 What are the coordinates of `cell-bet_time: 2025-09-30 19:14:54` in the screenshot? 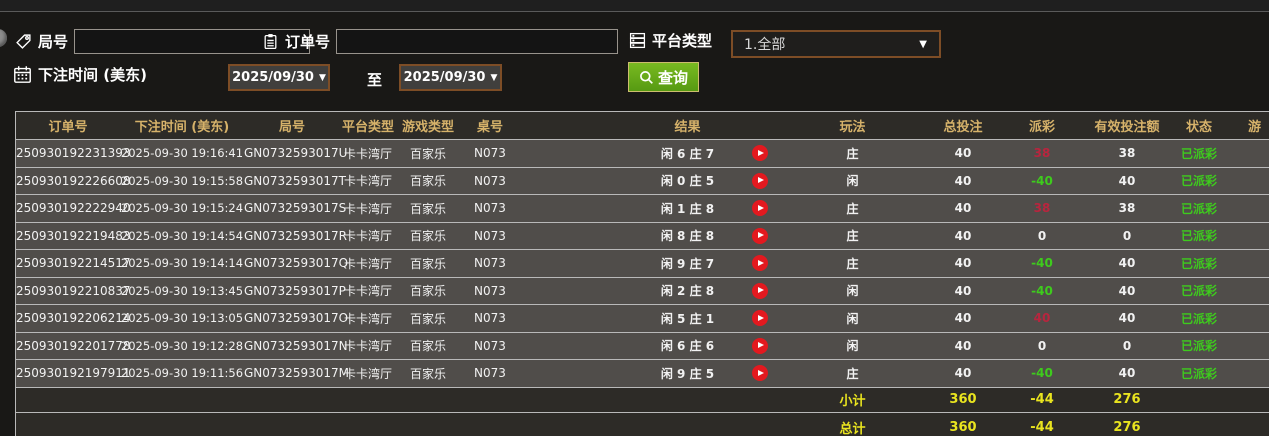 It's located at (182, 235).